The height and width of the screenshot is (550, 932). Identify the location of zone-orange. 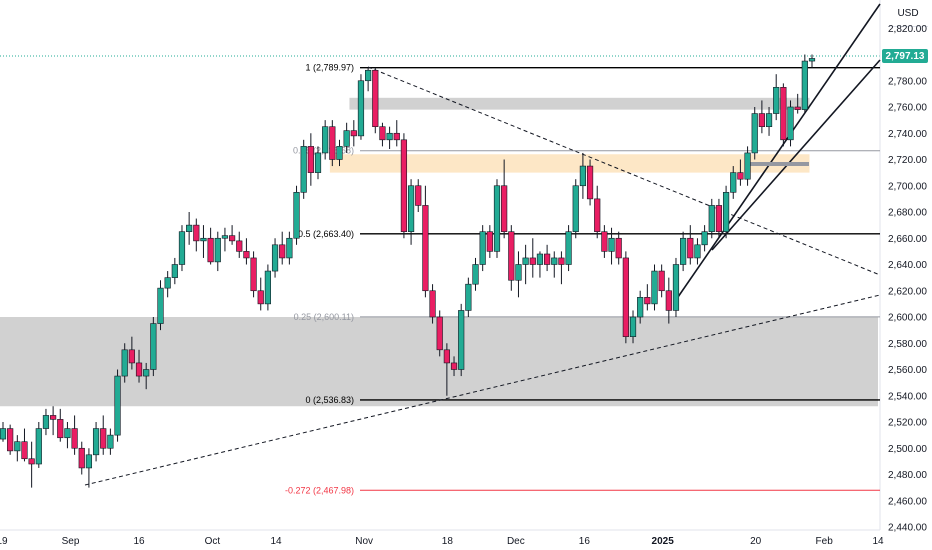
(569, 163).